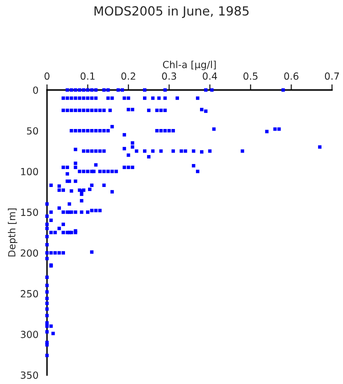 Image resolution: width=343 pixels, height=384 pixels. I want to click on x-tick-label: 0.5, so click(250, 76).